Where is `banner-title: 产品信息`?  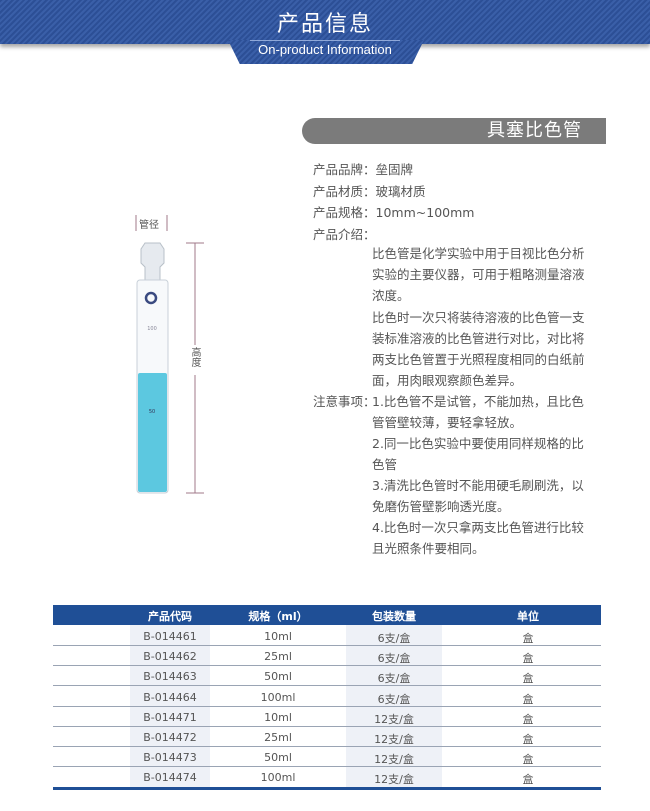 banner-title: 产品信息 is located at coordinates (324, 24).